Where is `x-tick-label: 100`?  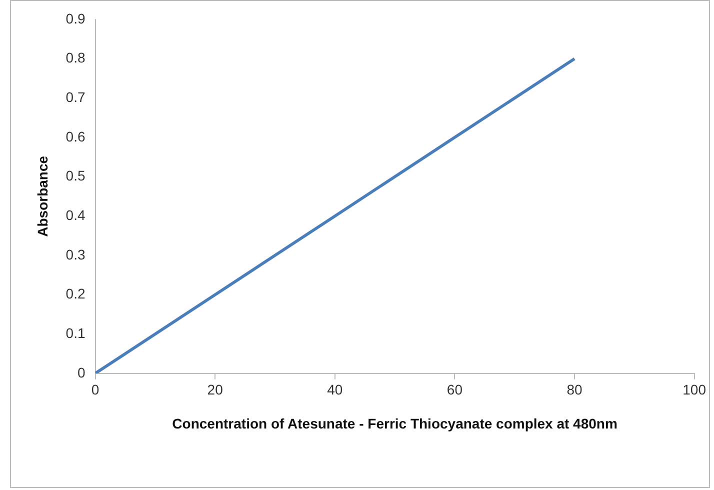 x-tick-label: 100 is located at coordinates (694, 390).